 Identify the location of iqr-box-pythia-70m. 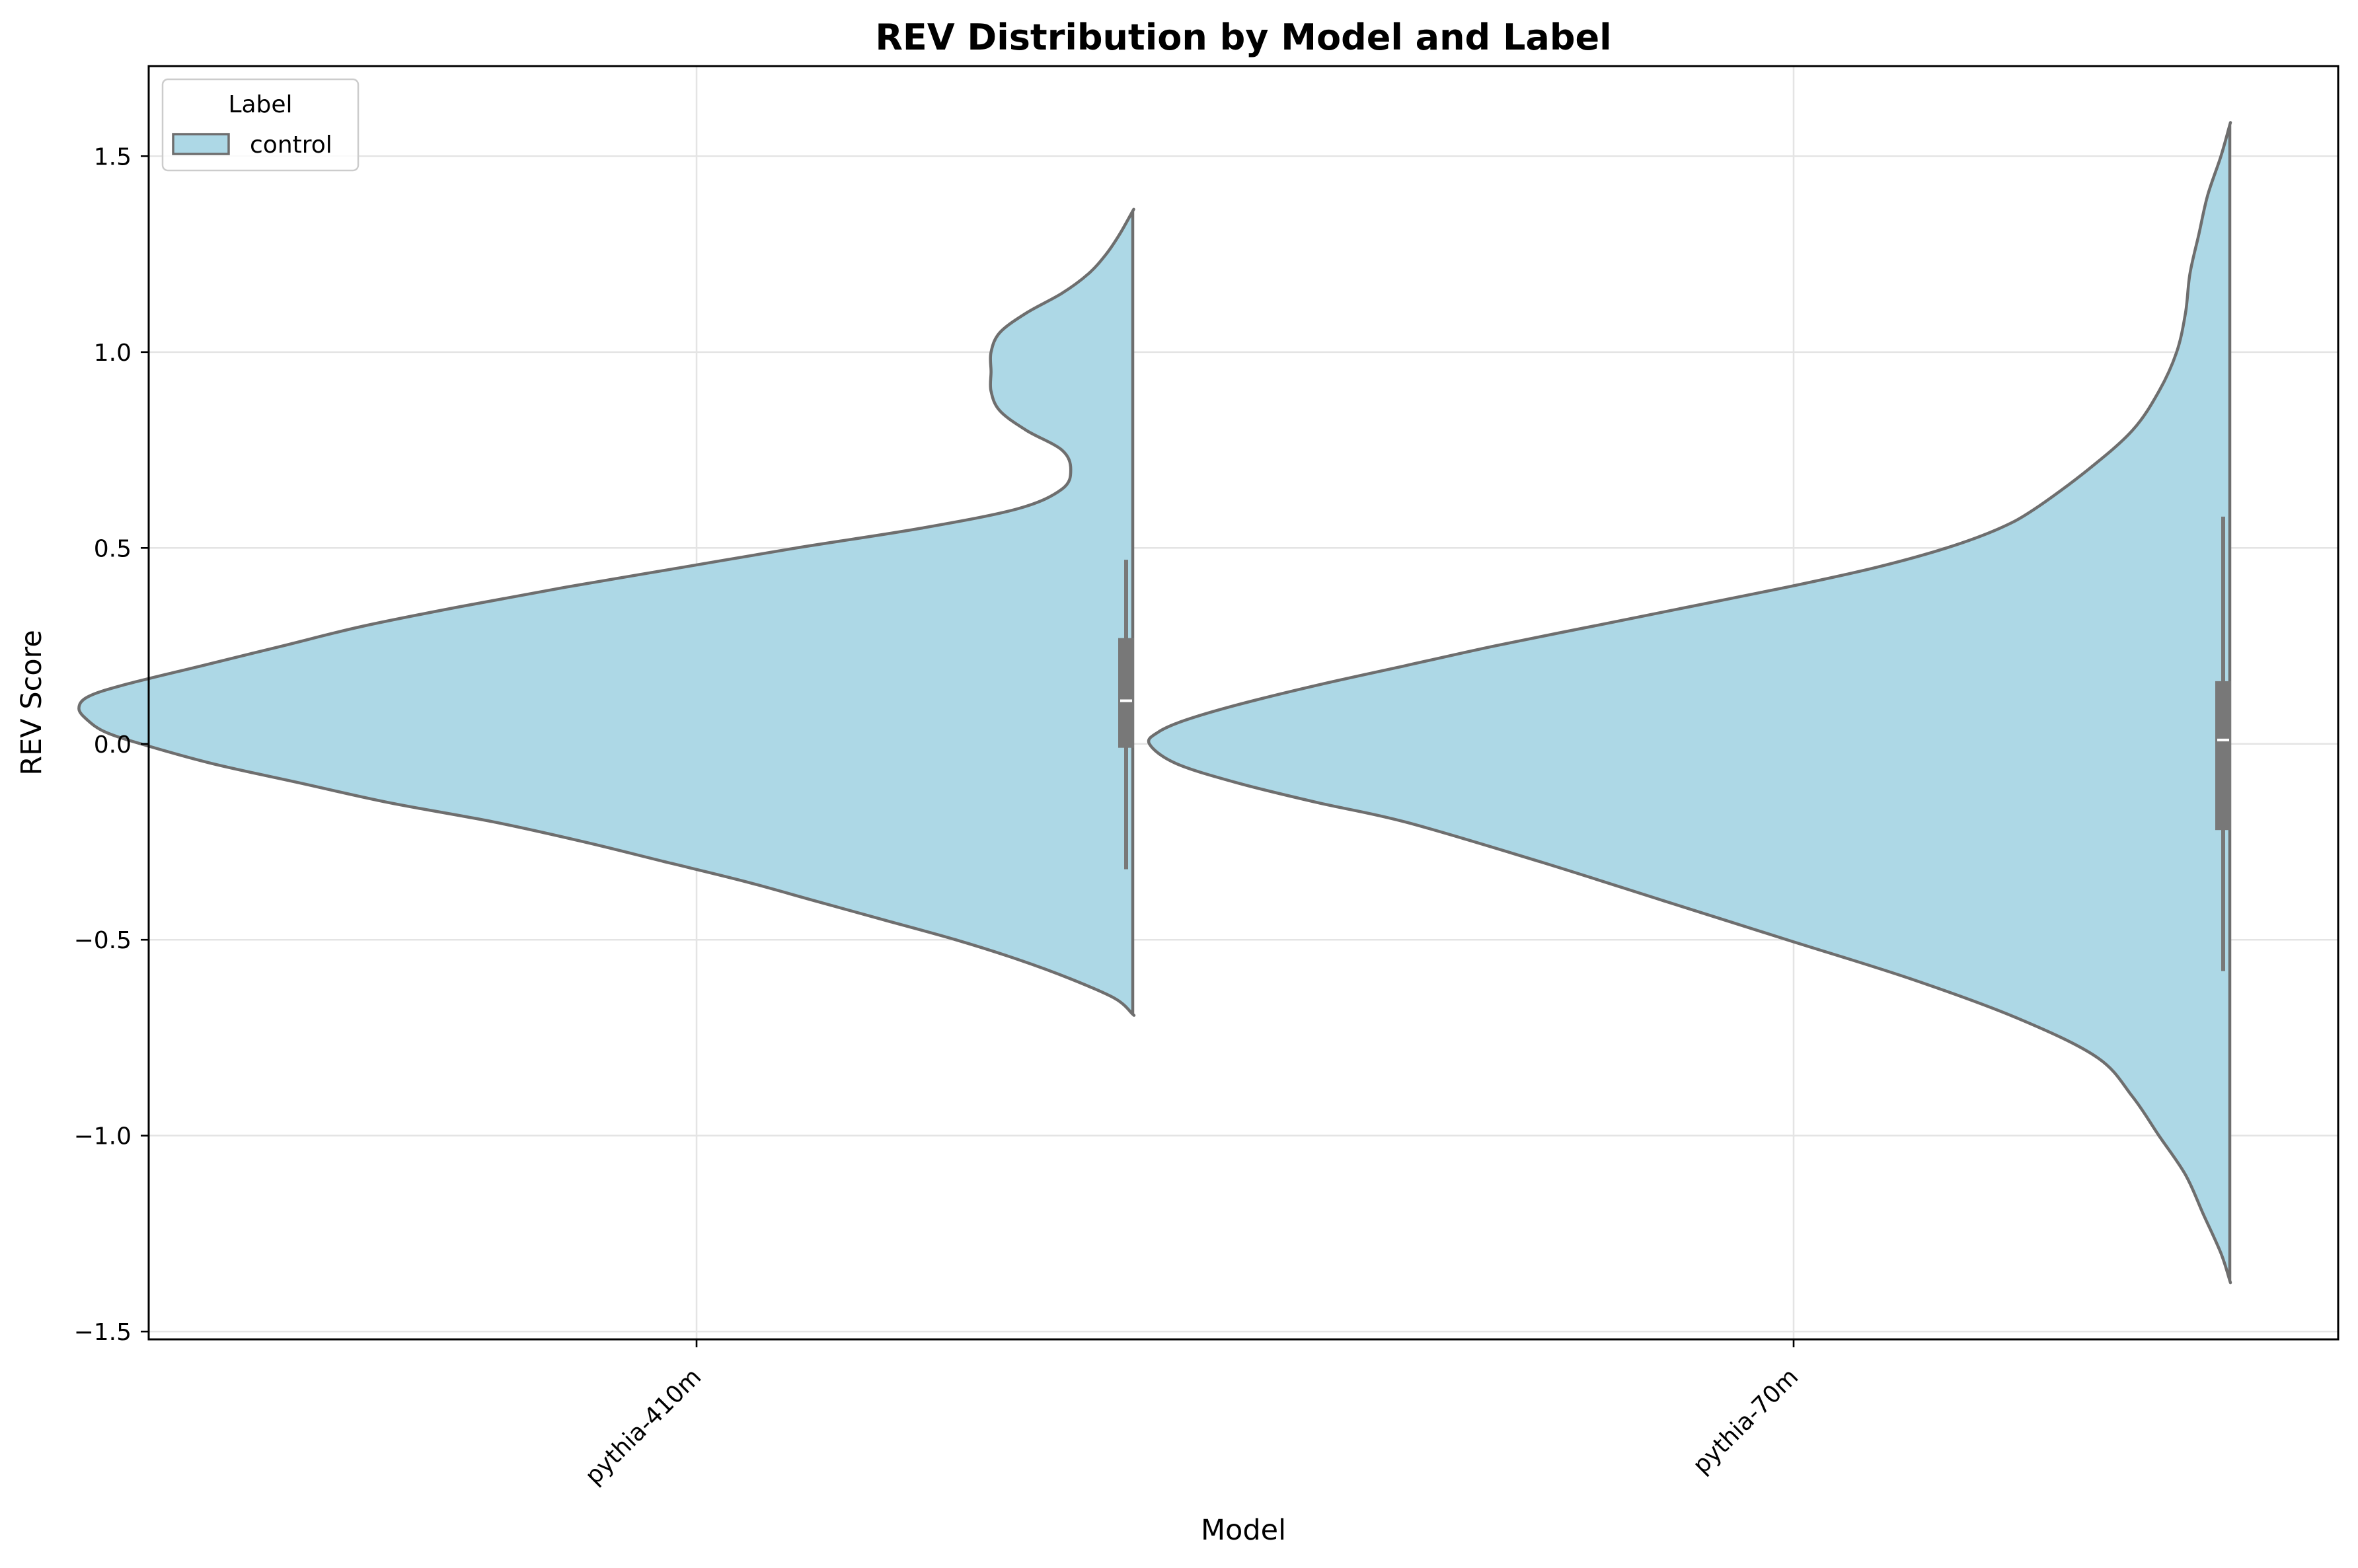
(2223, 756).